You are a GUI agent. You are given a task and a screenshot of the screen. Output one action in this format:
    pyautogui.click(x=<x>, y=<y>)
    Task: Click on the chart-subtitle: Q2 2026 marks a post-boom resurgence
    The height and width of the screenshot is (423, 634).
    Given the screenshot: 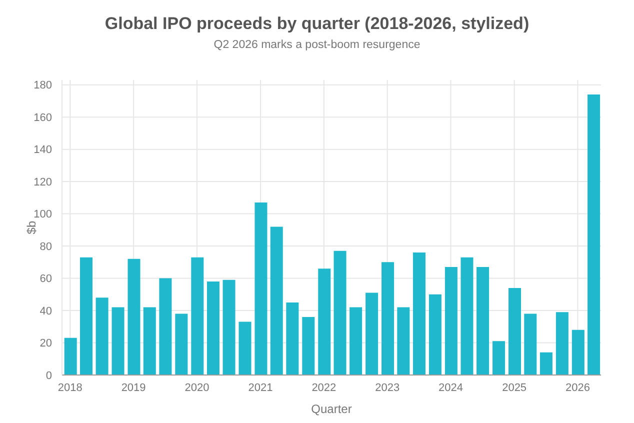 What is the action you would take?
    pyautogui.click(x=317, y=45)
    